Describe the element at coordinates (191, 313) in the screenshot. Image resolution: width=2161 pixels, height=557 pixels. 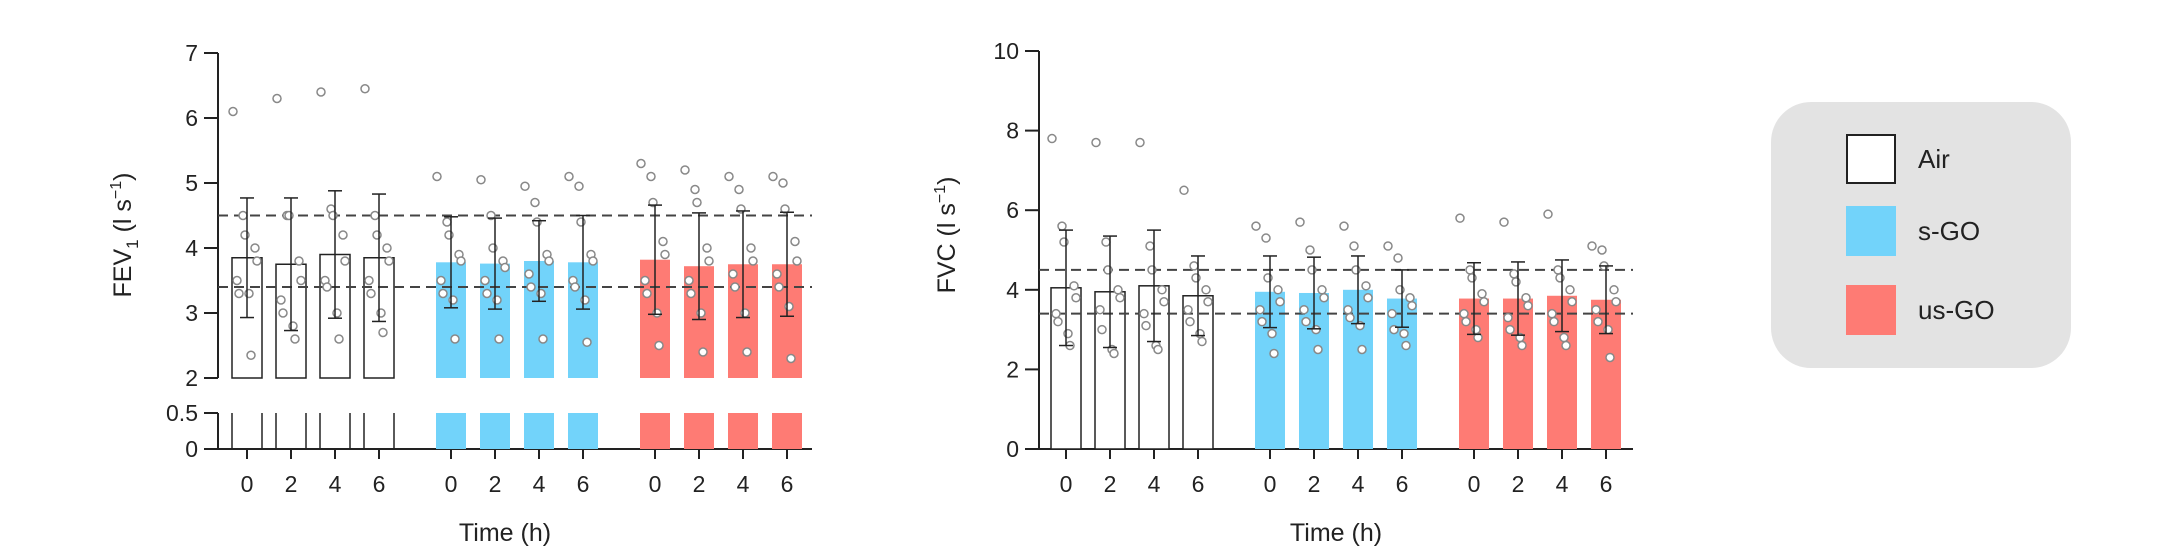
I see `y-tick-label: 3` at that location.